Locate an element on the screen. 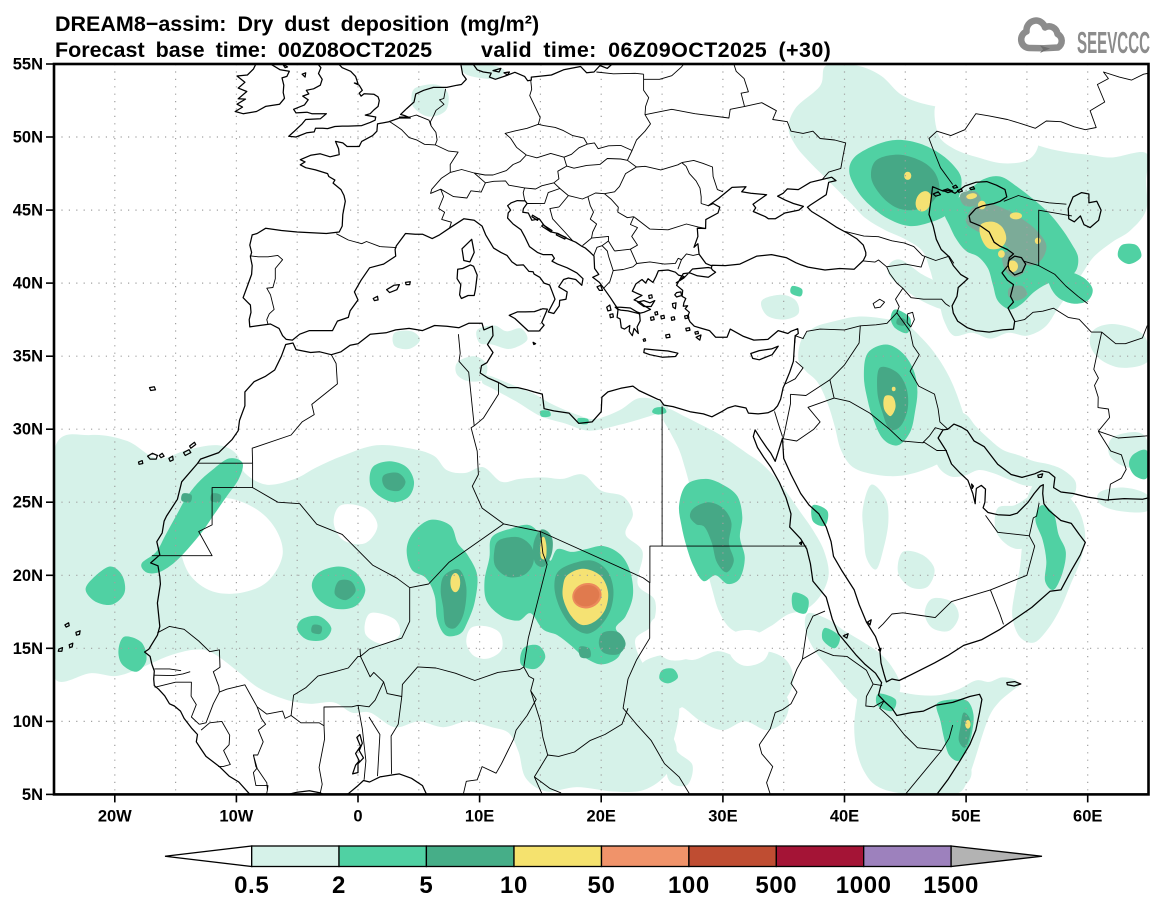 This screenshot has width=1165, height=912. svg-text: 50E is located at coordinates (965, 816).